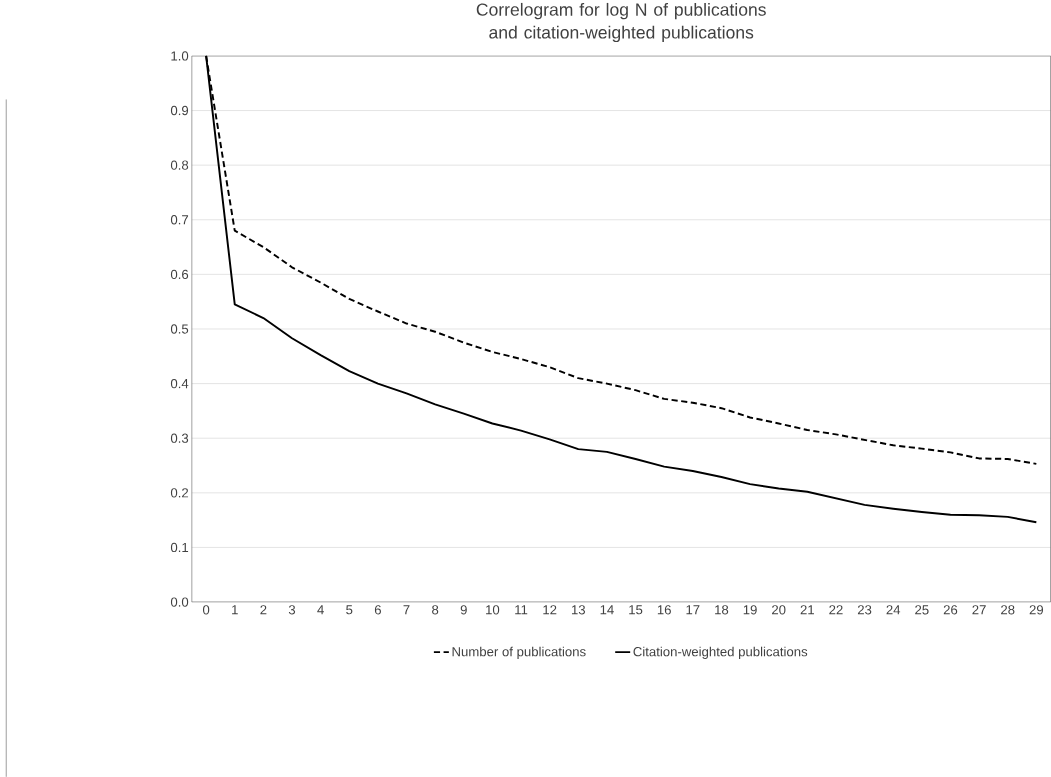 This screenshot has width=1051, height=777. What do you see at coordinates (179, 165) in the screenshot?
I see `y-tick-label: 0.8` at bounding box center [179, 165].